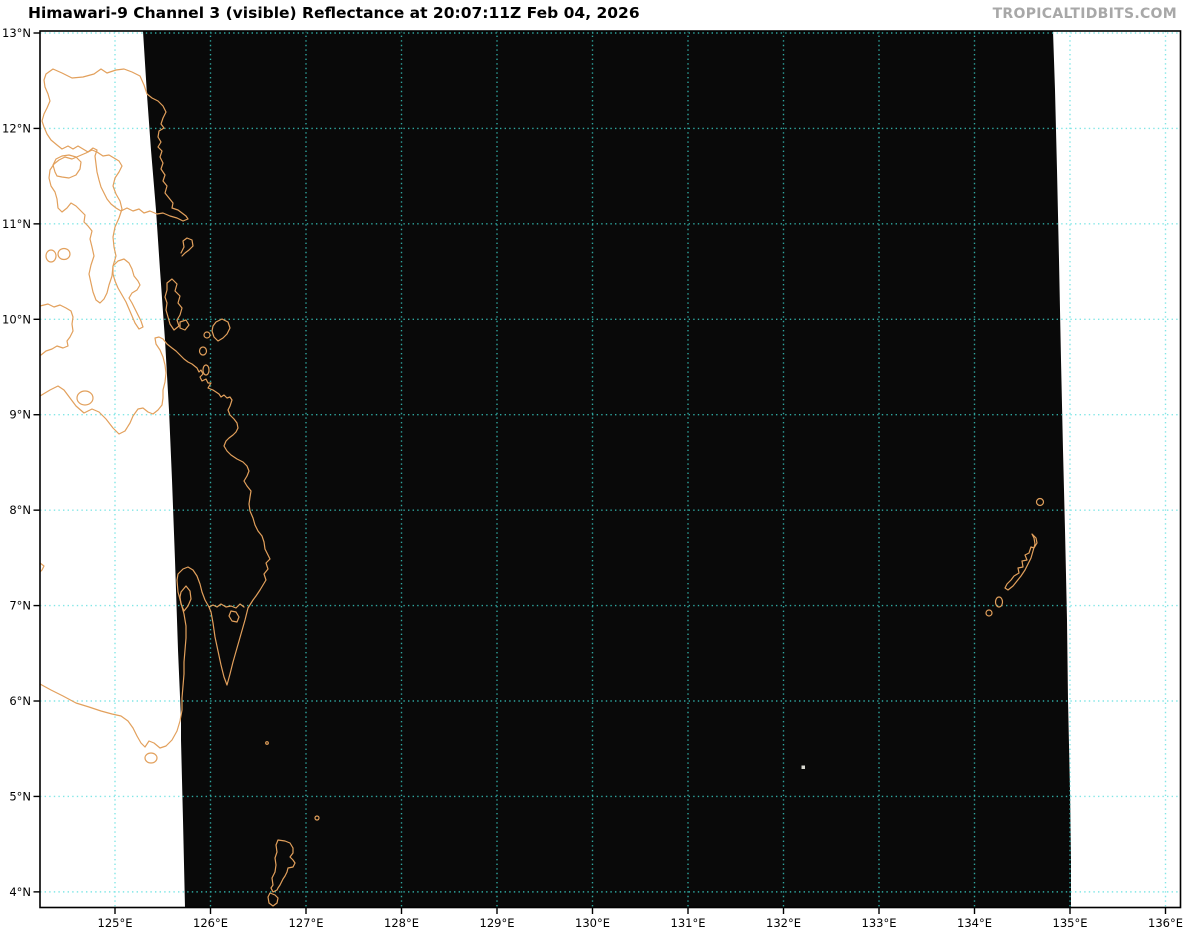  Describe the element at coordinates (1070, 922) in the screenshot. I see `lon-tick-label: 135°E` at that location.